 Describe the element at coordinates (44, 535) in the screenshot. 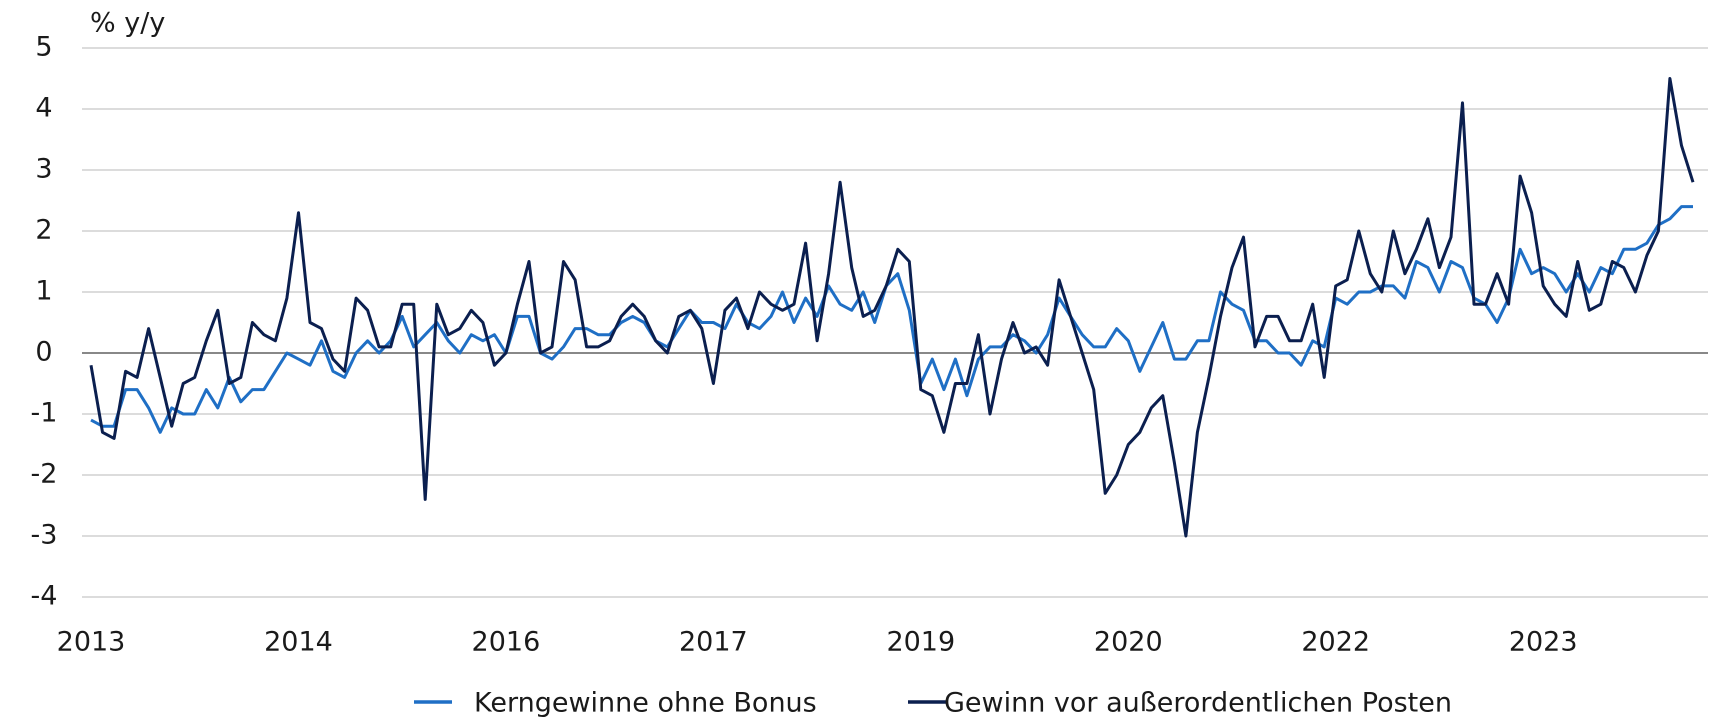

I see `y-tick-label: -3` at that location.